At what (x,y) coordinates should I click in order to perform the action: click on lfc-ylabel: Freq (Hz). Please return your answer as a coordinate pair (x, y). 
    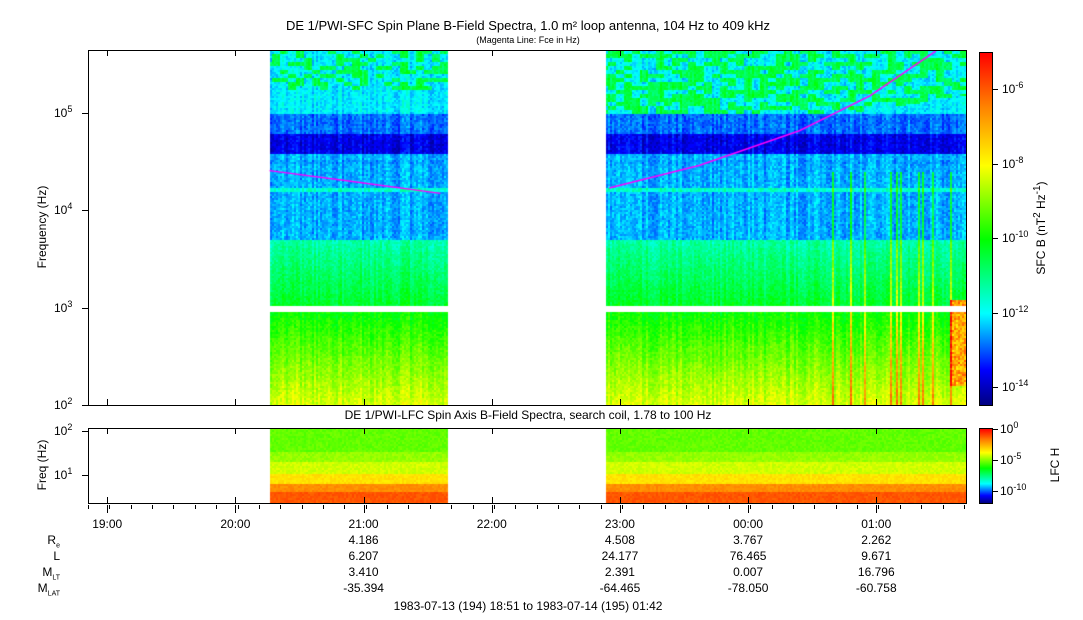
    Looking at the image, I should click on (42, 465).